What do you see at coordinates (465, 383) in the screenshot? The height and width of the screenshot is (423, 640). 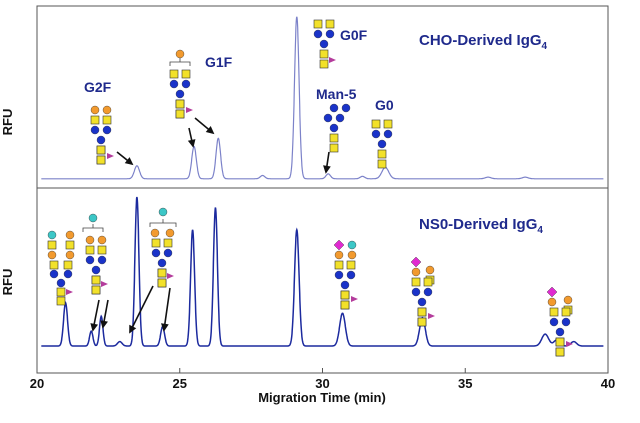 I see `x-tick-label: 35` at bounding box center [465, 383].